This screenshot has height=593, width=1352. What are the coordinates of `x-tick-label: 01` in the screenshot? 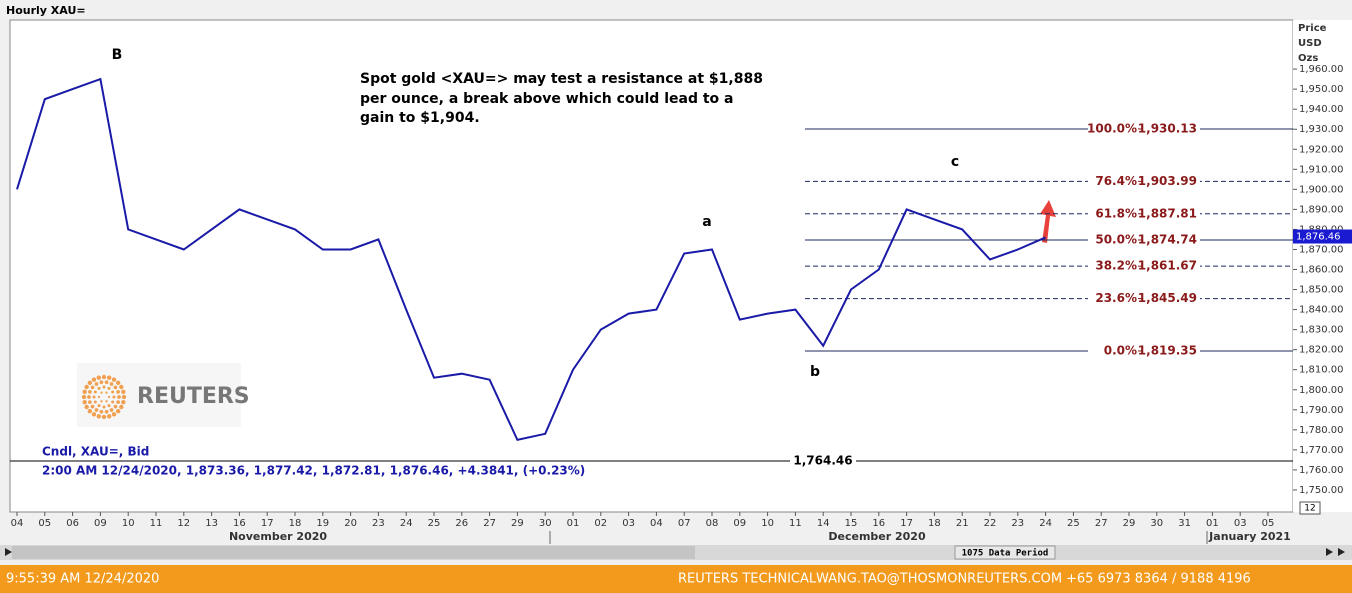 It's located at (573, 523).